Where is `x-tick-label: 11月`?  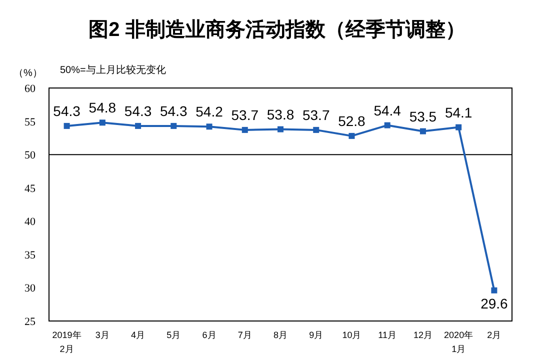
x-tick-label: 11月 is located at coordinates (387, 335).